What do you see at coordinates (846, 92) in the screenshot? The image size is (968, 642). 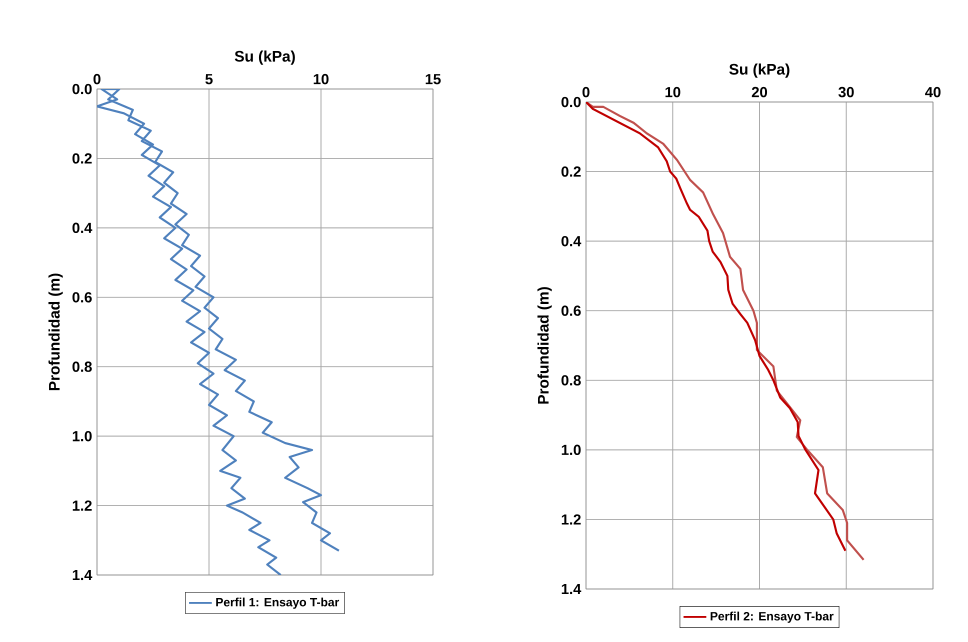 I see `x-tick-label: 30` at bounding box center [846, 92].